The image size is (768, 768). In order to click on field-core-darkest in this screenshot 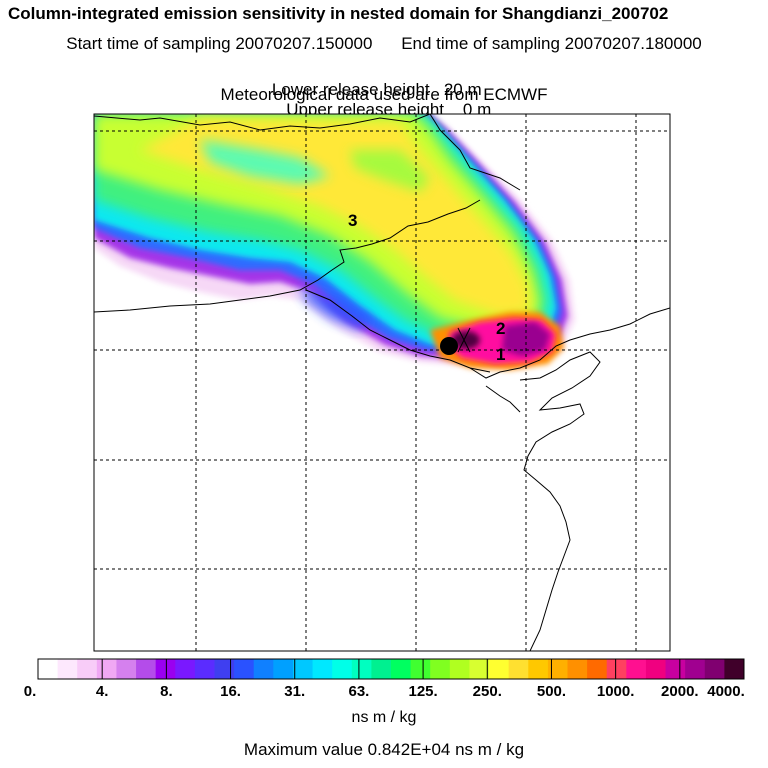, I will do `click(466, 340)`.